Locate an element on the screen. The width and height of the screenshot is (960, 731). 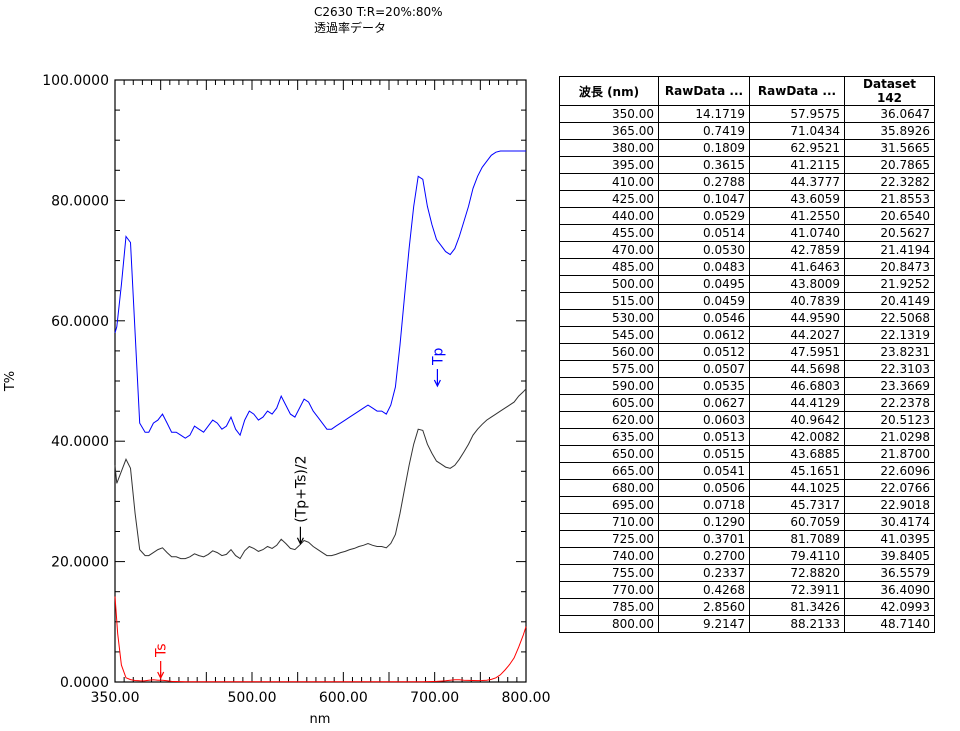
table-row: 515.00 0.0459 40.7839 20.4149 is located at coordinates (747, 301).